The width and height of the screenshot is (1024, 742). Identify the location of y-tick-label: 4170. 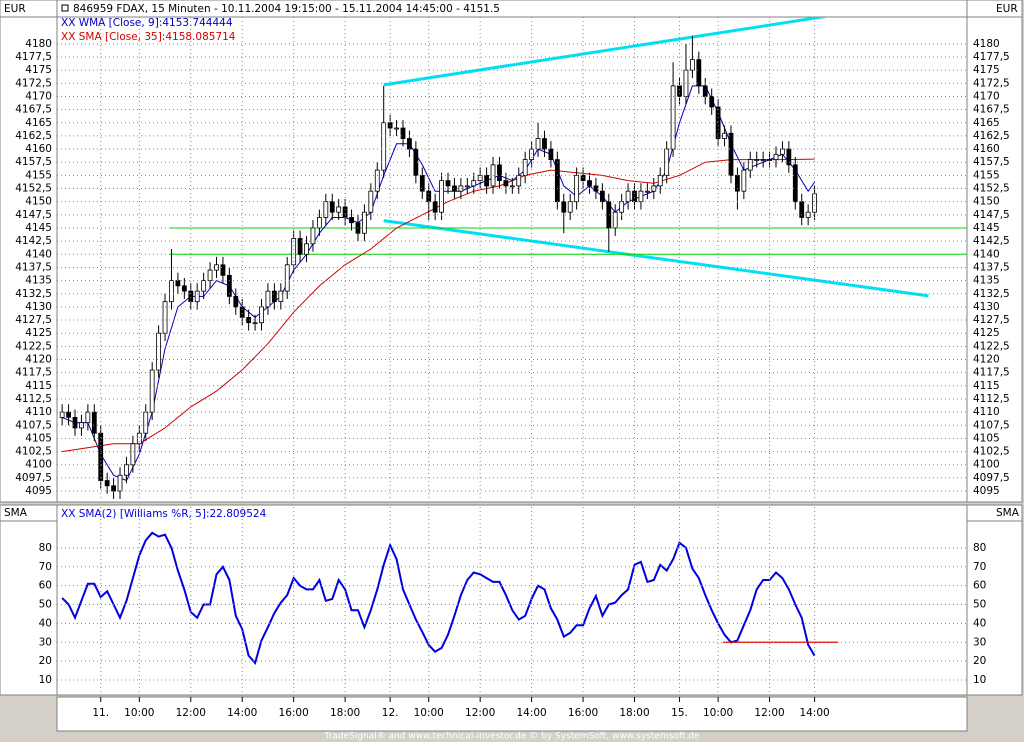
(38, 96).